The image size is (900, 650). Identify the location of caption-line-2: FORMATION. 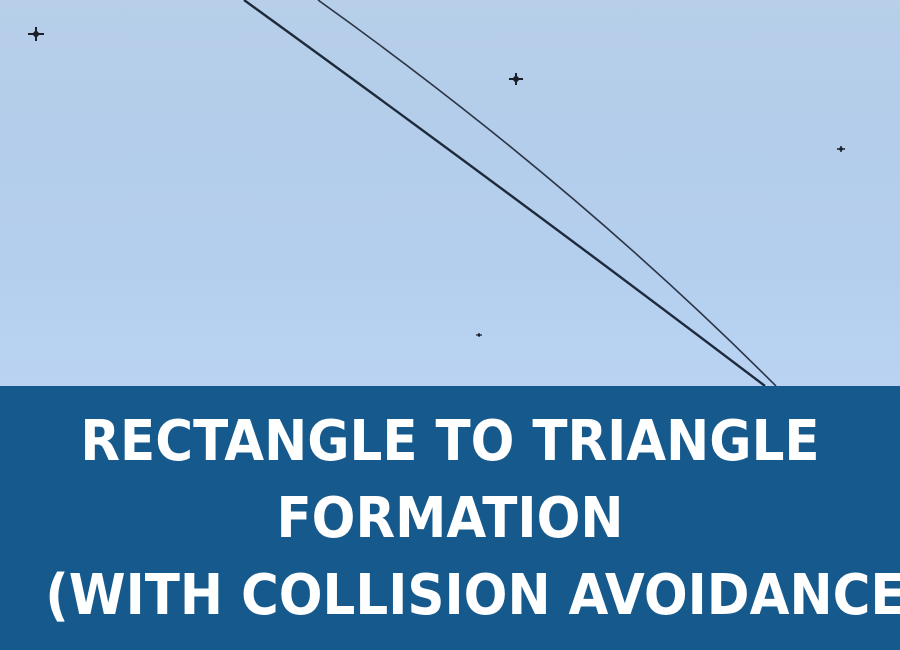
(450, 518).